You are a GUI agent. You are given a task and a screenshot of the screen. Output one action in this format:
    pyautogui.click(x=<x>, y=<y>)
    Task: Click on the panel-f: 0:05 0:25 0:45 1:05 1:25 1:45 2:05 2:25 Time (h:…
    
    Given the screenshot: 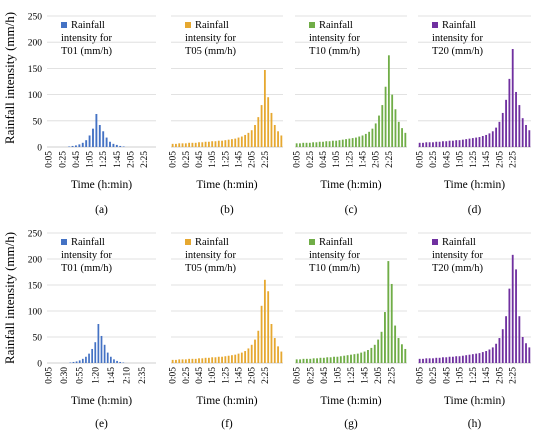 What is the action you would take?
    pyautogui.click(x=226, y=331)
    